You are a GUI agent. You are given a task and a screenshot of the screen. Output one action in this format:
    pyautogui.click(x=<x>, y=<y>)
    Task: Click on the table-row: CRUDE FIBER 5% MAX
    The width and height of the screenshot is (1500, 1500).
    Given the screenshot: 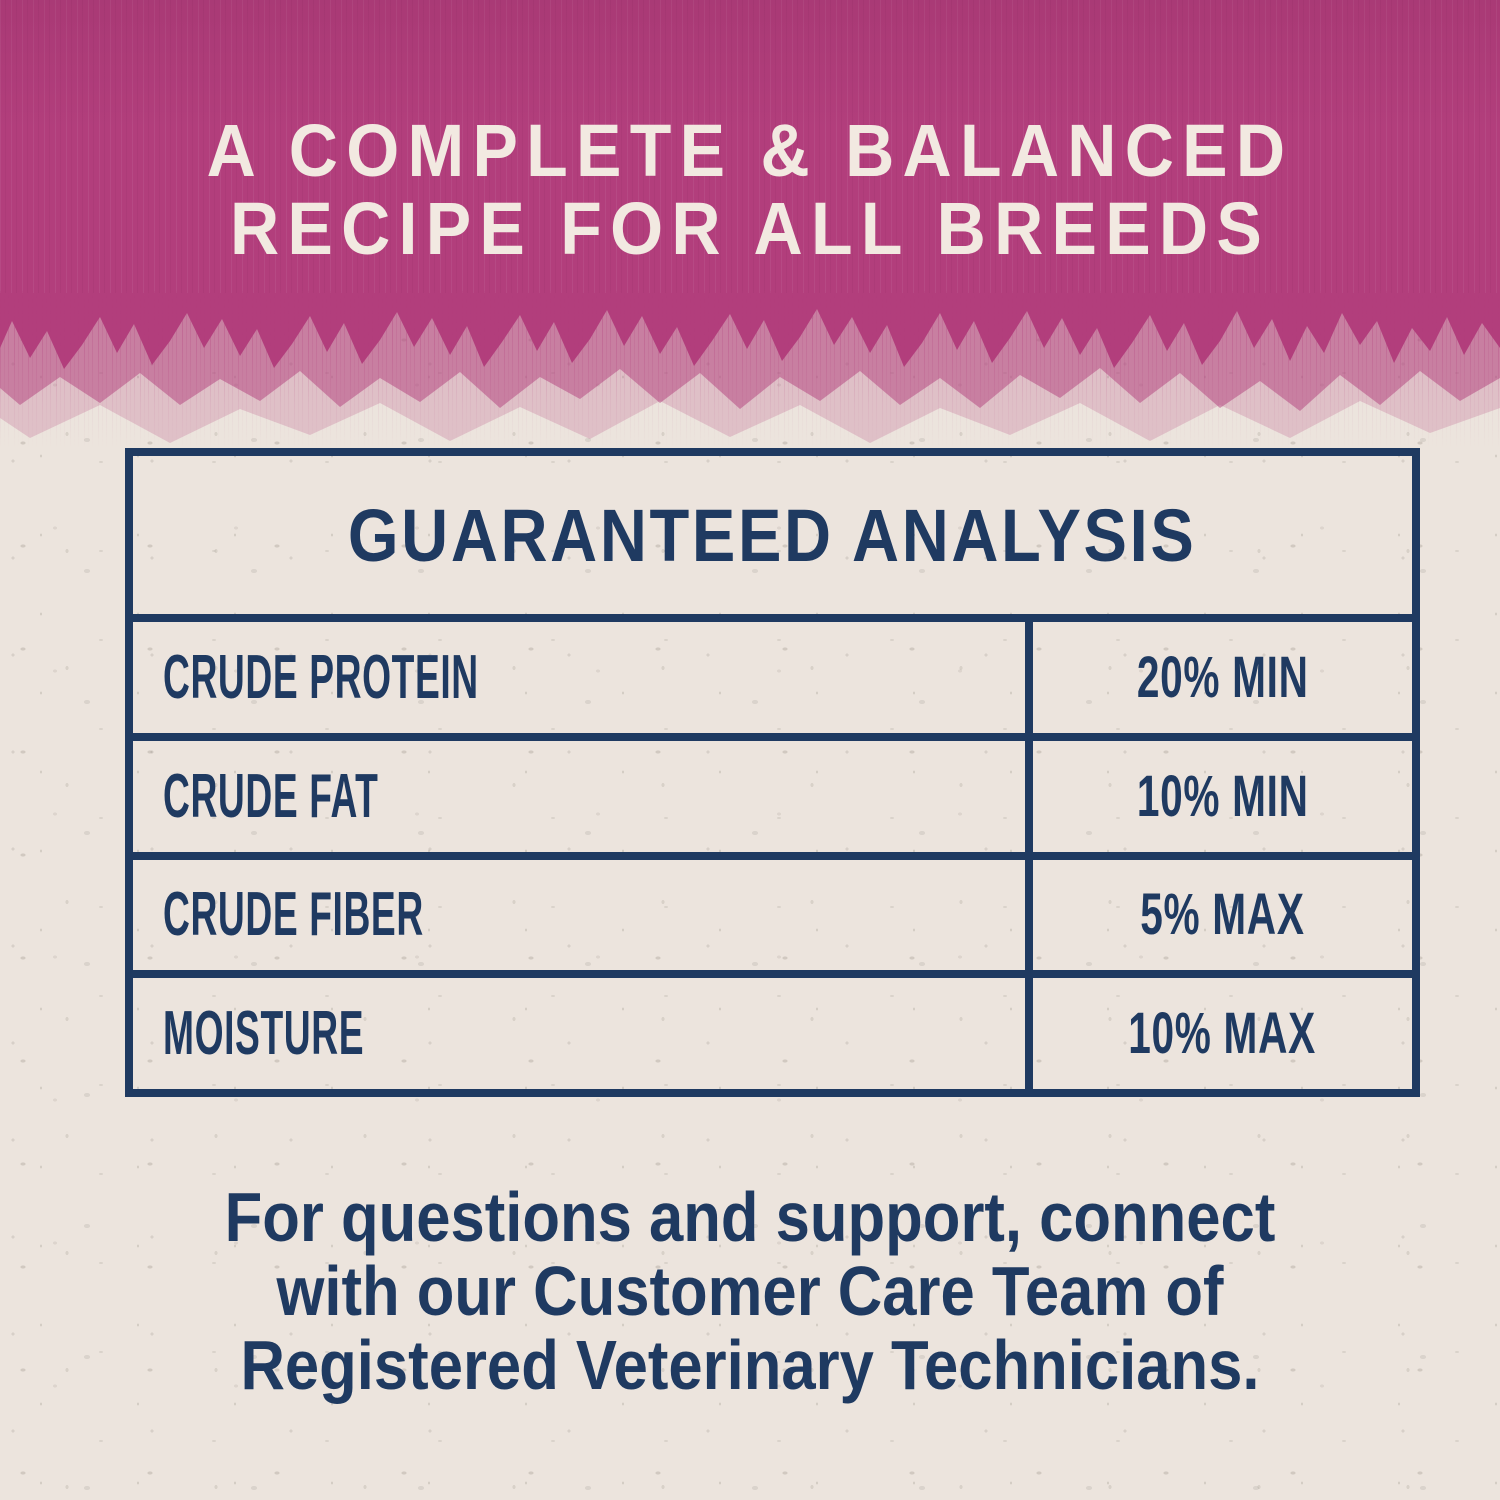 What is the action you would take?
    pyautogui.click(x=772, y=911)
    